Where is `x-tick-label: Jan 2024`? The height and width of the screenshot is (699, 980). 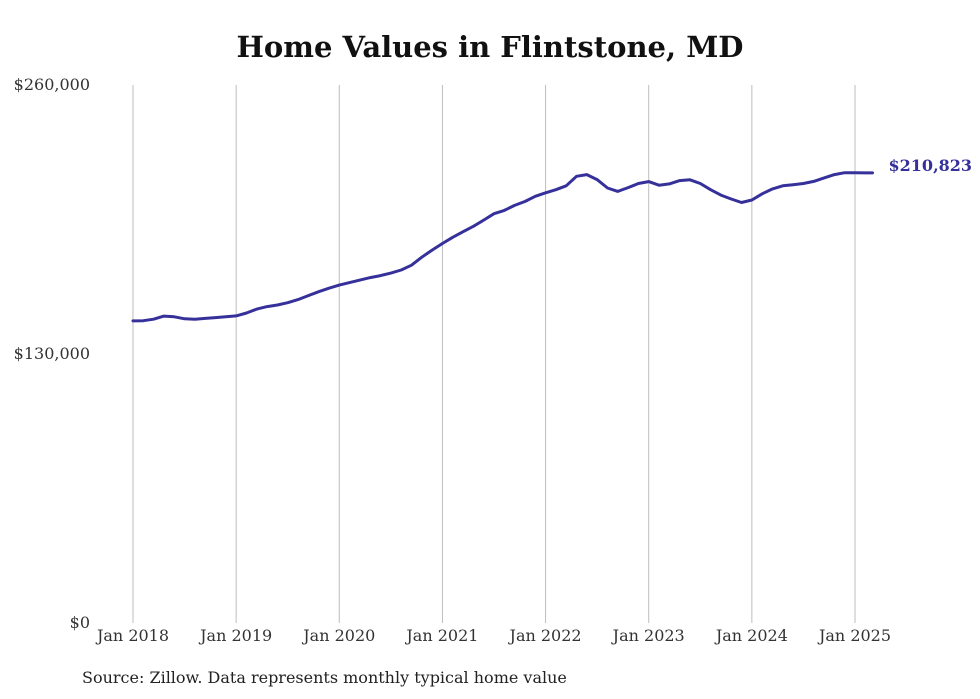
x-tick-label: Jan 2024 is located at coordinates (751, 635).